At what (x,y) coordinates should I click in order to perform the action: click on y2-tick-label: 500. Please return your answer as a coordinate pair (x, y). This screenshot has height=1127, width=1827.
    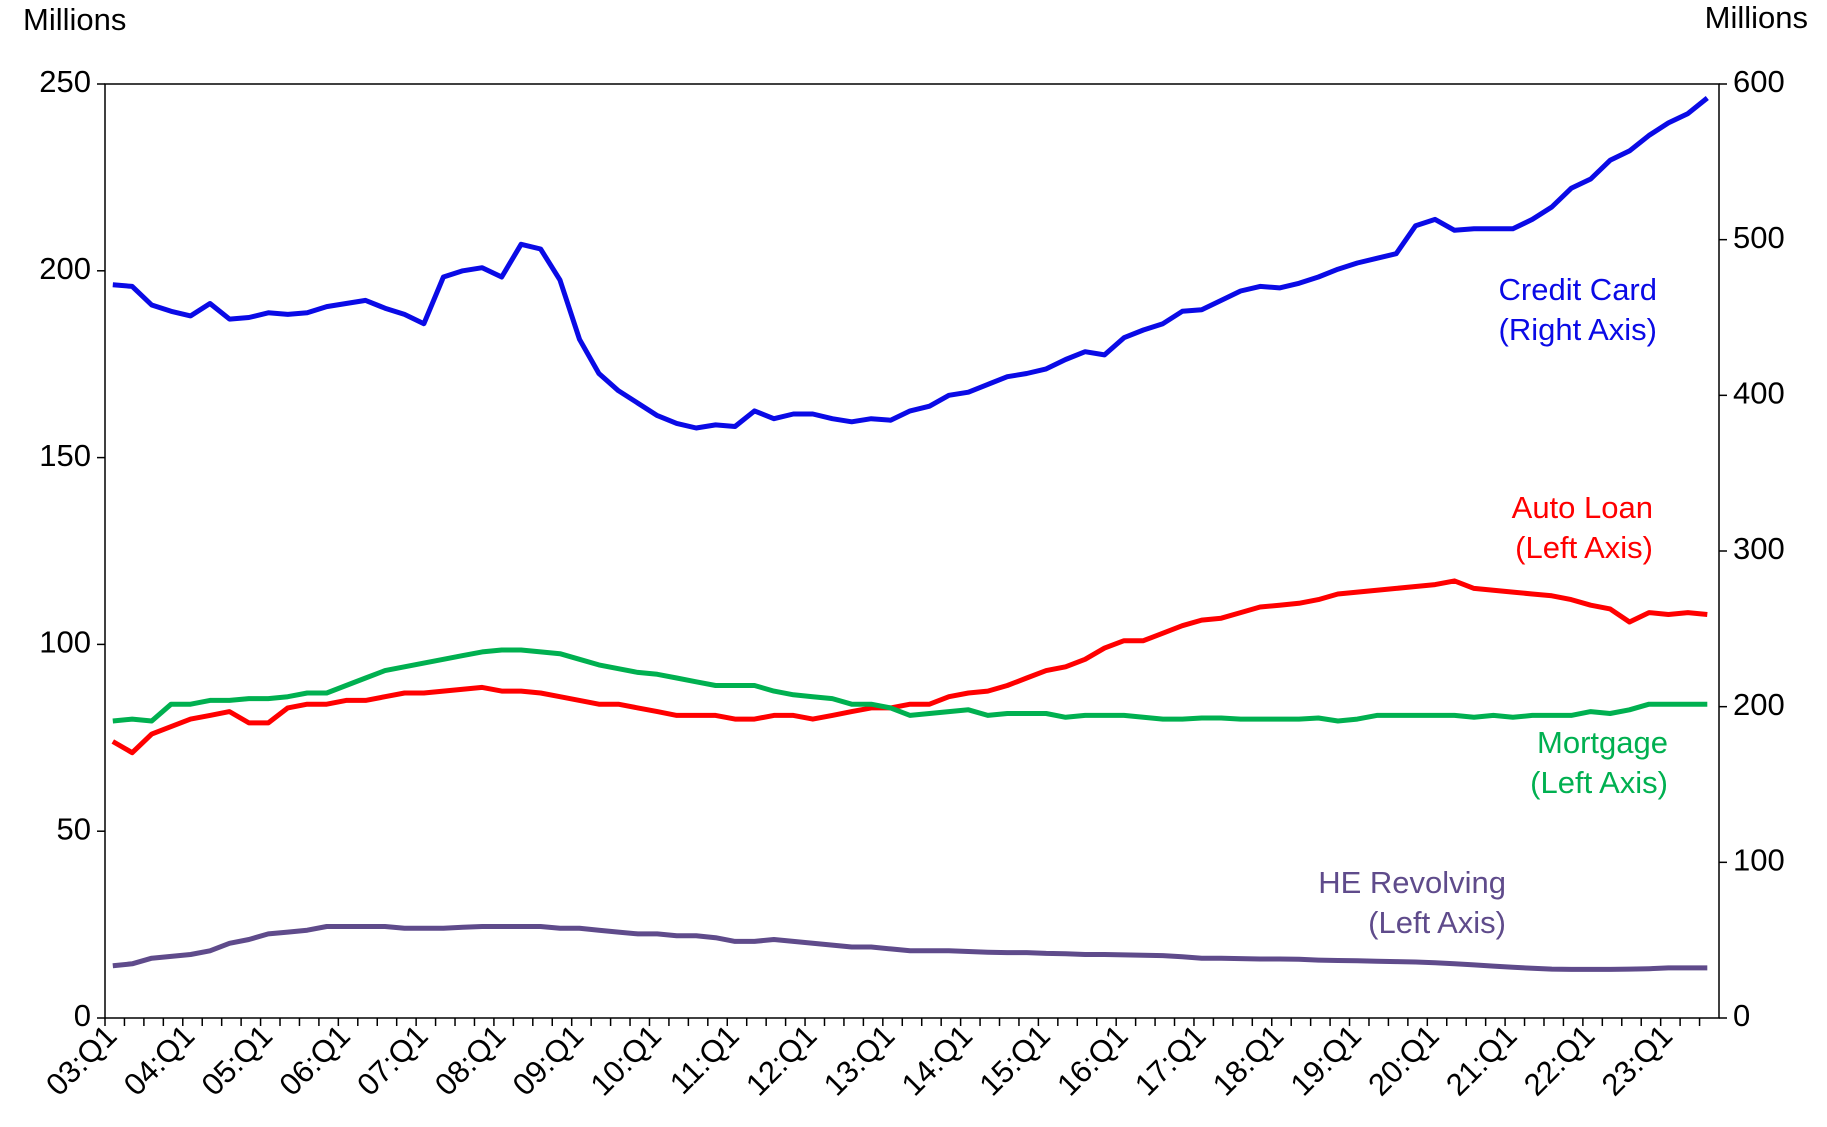
    Looking at the image, I should click on (1759, 237).